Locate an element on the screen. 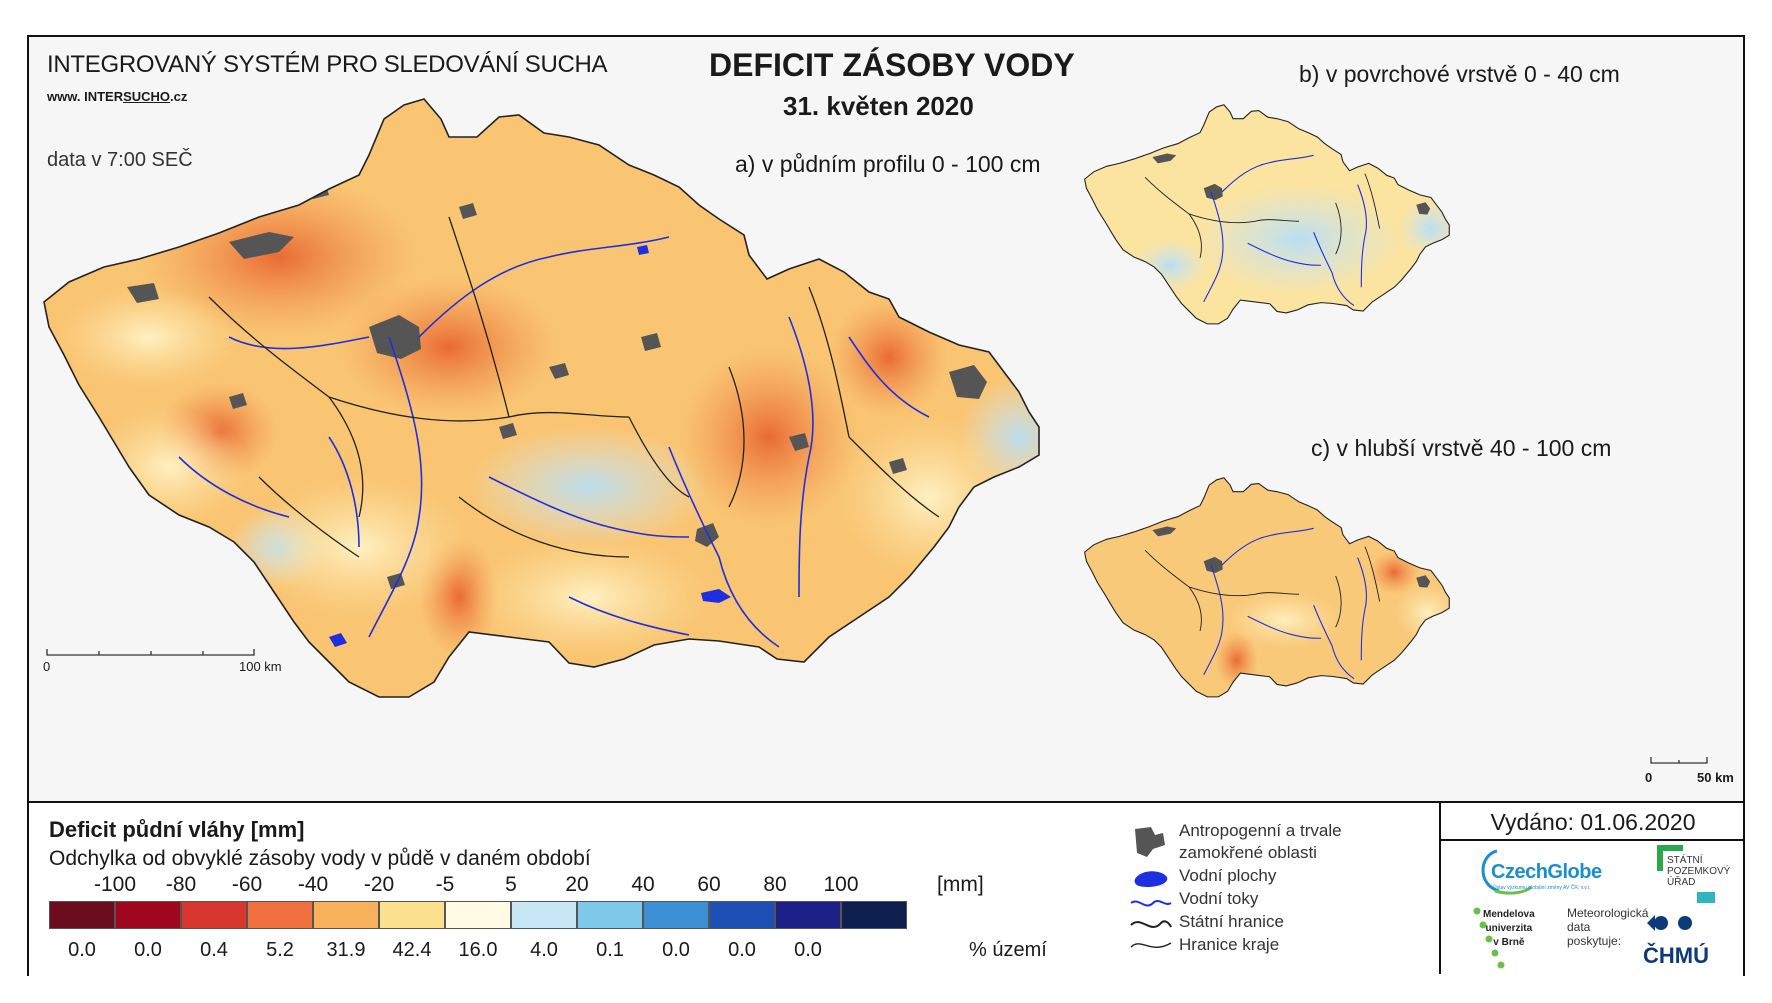  data-time: data v 7:00 SEČ is located at coordinates (120, 160).